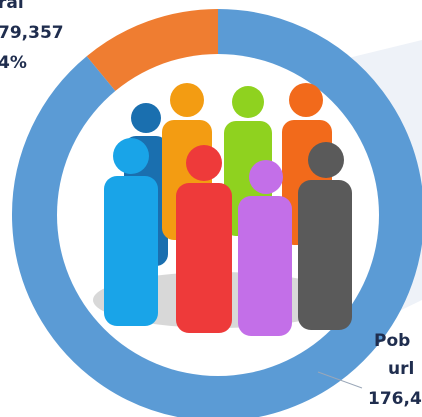  What do you see at coordinates (340, 380) in the screenshot?
I see `leader-line` at bounding box center [340, 380].